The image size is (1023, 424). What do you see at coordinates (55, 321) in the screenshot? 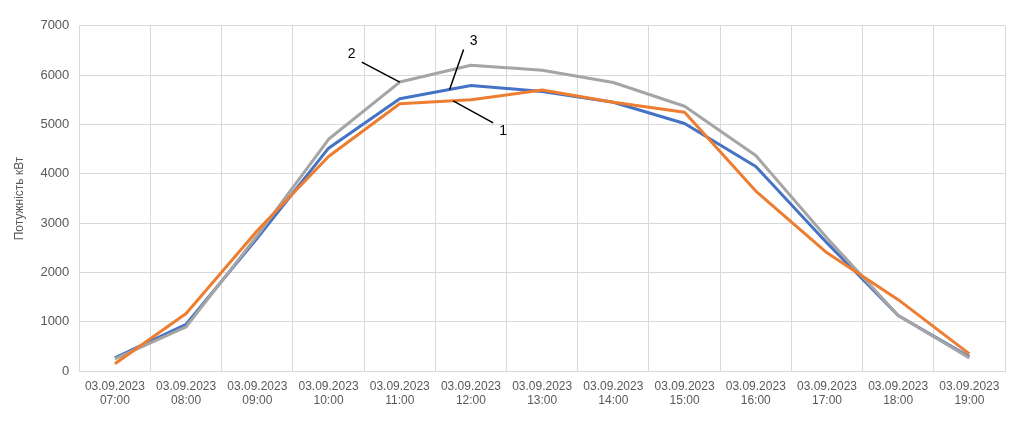
I see `y-tick-label: 1000` at bounding box center [55, 321].